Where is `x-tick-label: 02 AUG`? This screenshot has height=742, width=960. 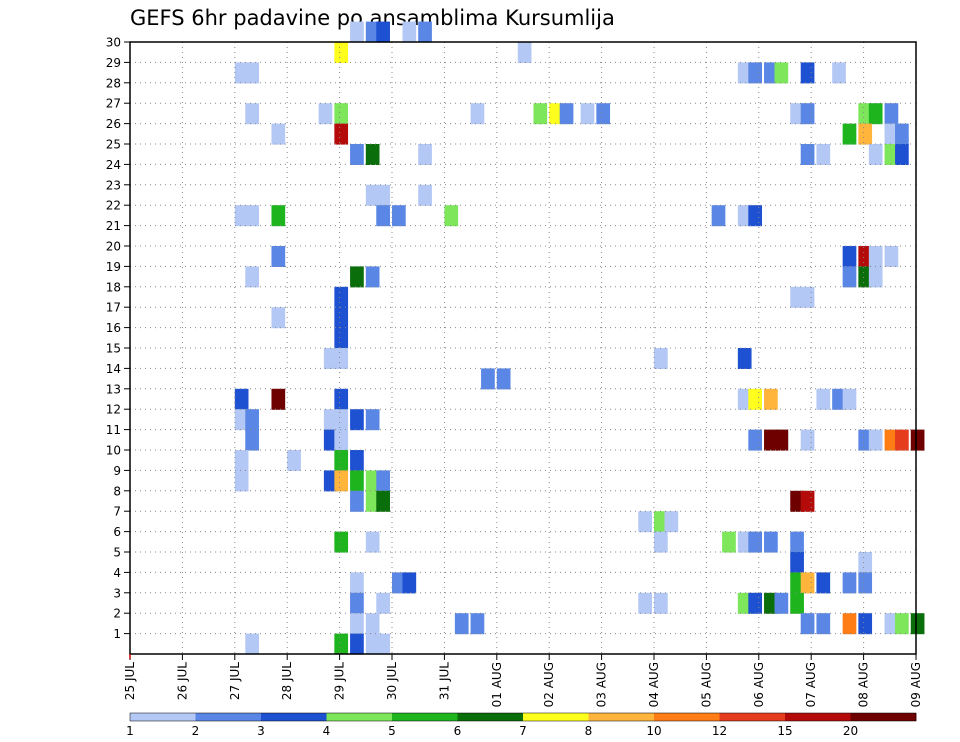
x-tick-label: 02 AUG is located at coordinates (549, 684).